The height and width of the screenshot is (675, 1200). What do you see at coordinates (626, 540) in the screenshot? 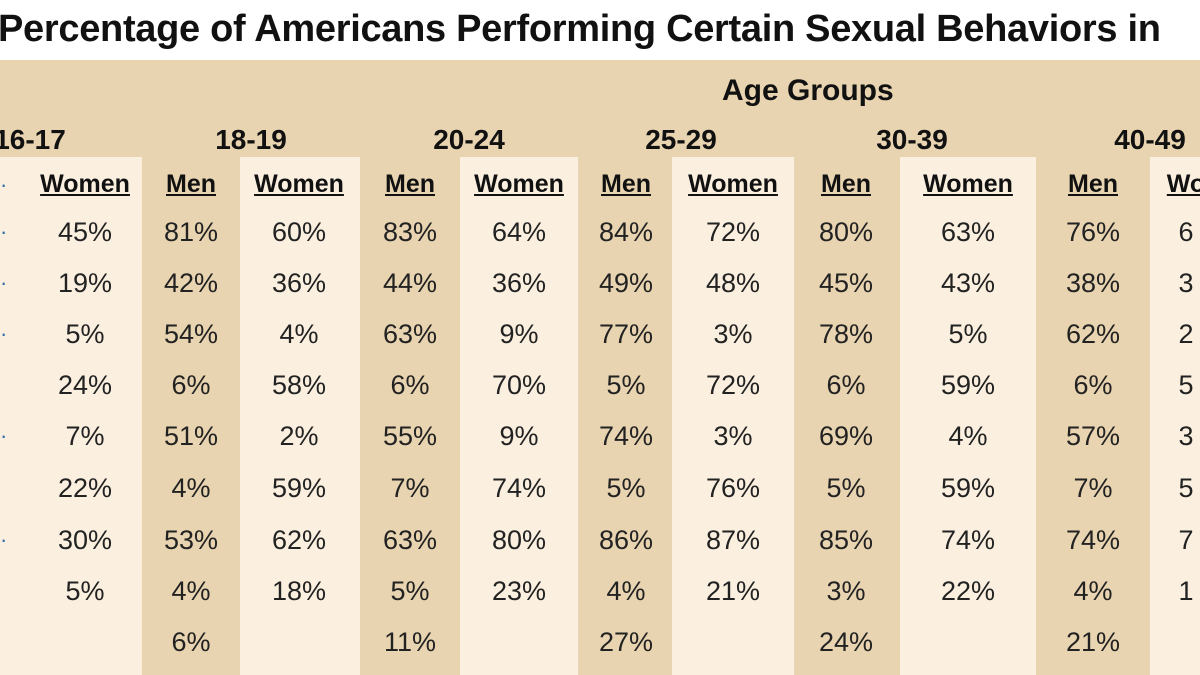
I see `table-cell: 86%` at bounding box center [626, 540].